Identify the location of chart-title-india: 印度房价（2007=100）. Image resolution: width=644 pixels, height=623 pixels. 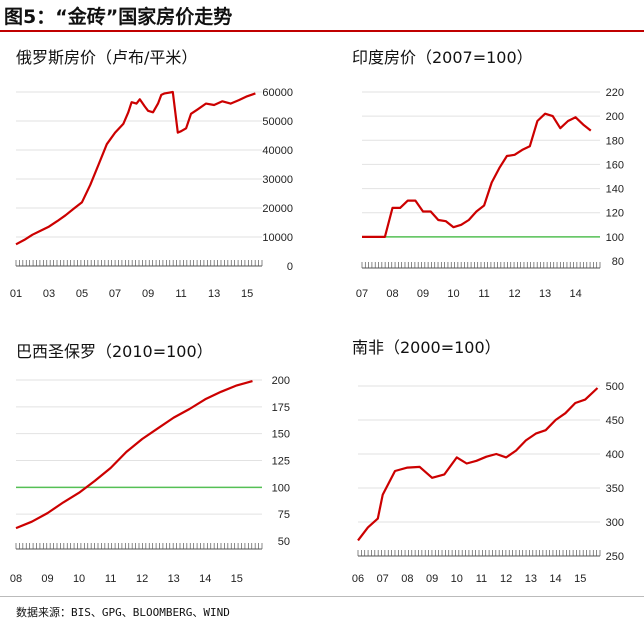
(442, 57).